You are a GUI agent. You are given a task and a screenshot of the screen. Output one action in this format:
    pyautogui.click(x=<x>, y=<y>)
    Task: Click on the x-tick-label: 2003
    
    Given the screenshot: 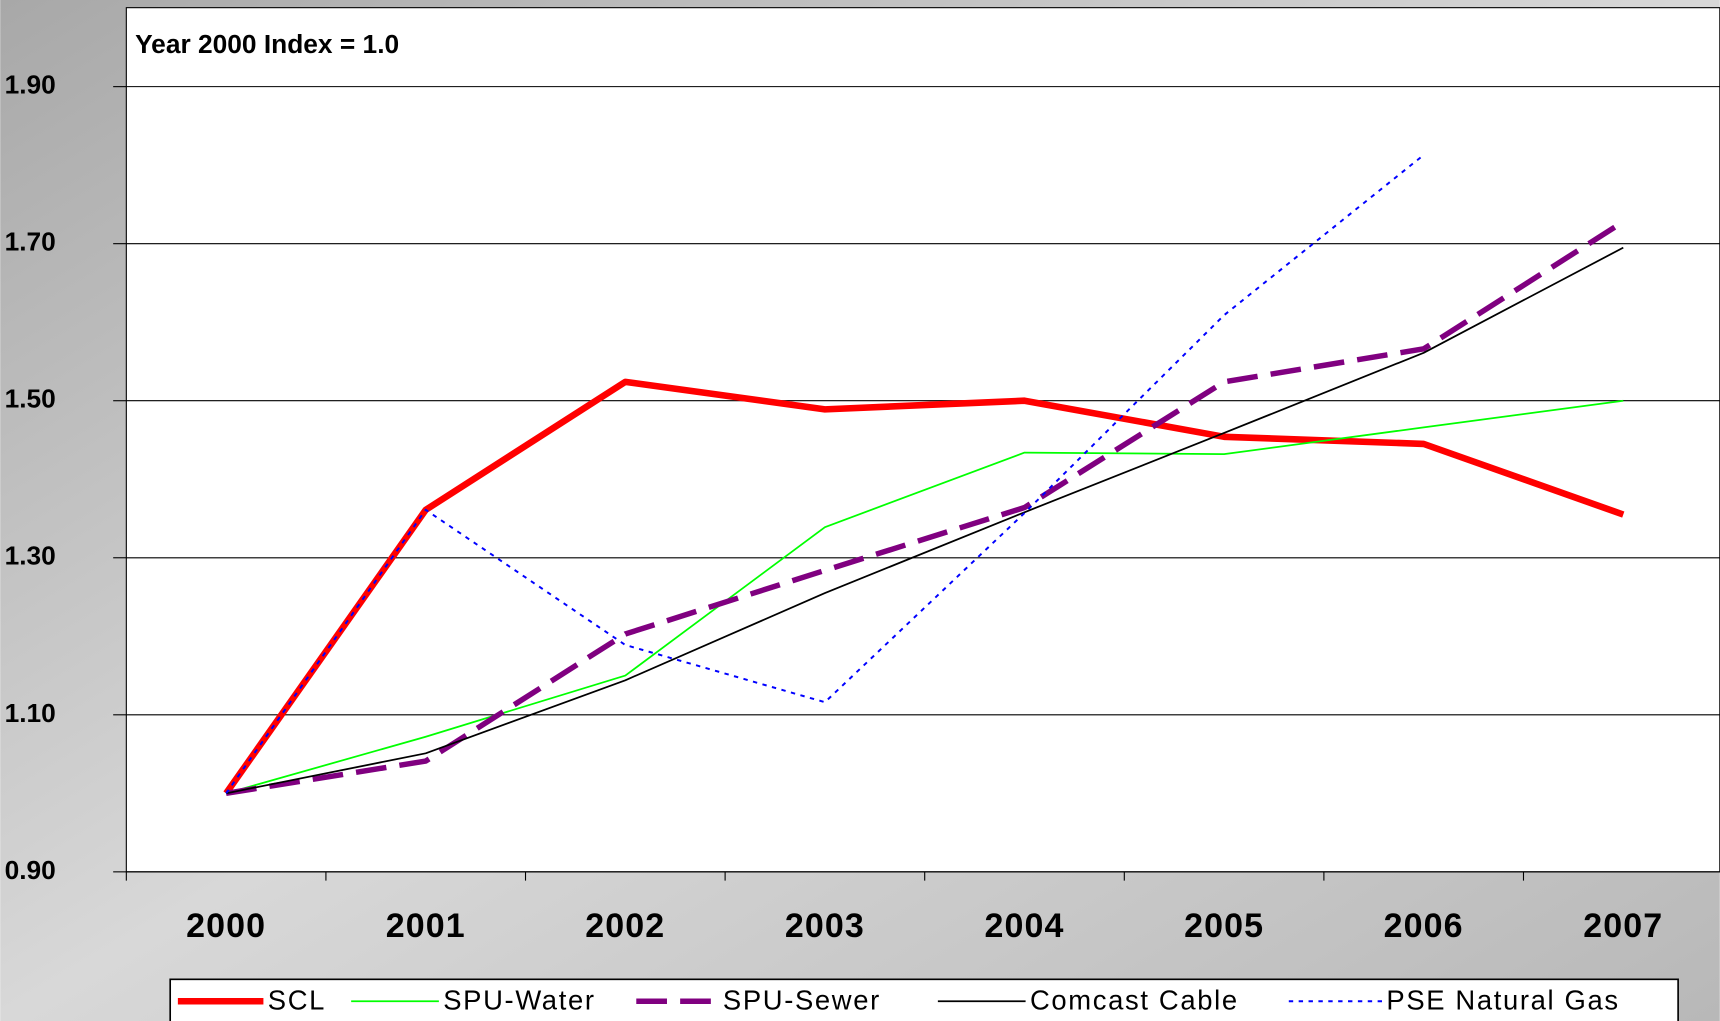 What is the action you would take?
    pyautogui.click(x=825, y=926)
    